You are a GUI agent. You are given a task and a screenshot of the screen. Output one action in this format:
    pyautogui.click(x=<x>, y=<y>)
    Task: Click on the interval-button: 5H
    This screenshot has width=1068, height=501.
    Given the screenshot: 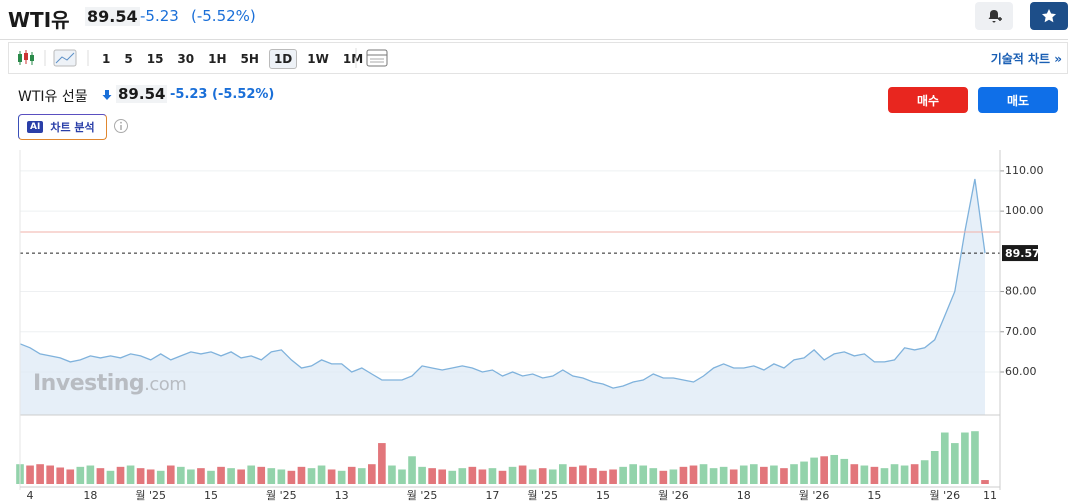 What is the action you would take?
    pyautogui.click(x=249, y=59)
    